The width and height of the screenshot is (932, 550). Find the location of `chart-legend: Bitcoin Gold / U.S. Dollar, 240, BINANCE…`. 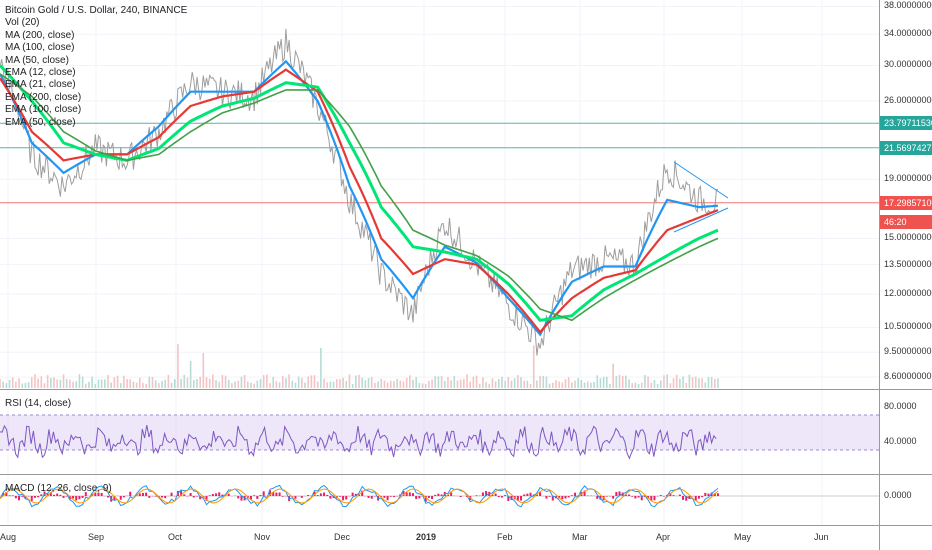

chart-legend: Bitcoin Gold / U.S. Dollar, 240, BINANCE… is located at coordinates (96, 67).